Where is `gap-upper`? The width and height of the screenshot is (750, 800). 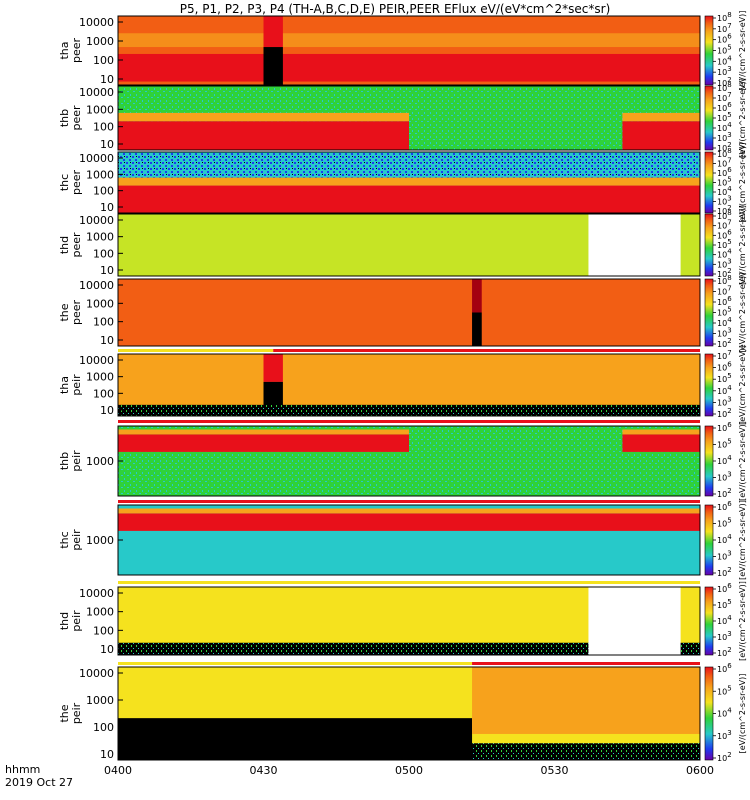 gap-upper is located at coordinates (477, 296).